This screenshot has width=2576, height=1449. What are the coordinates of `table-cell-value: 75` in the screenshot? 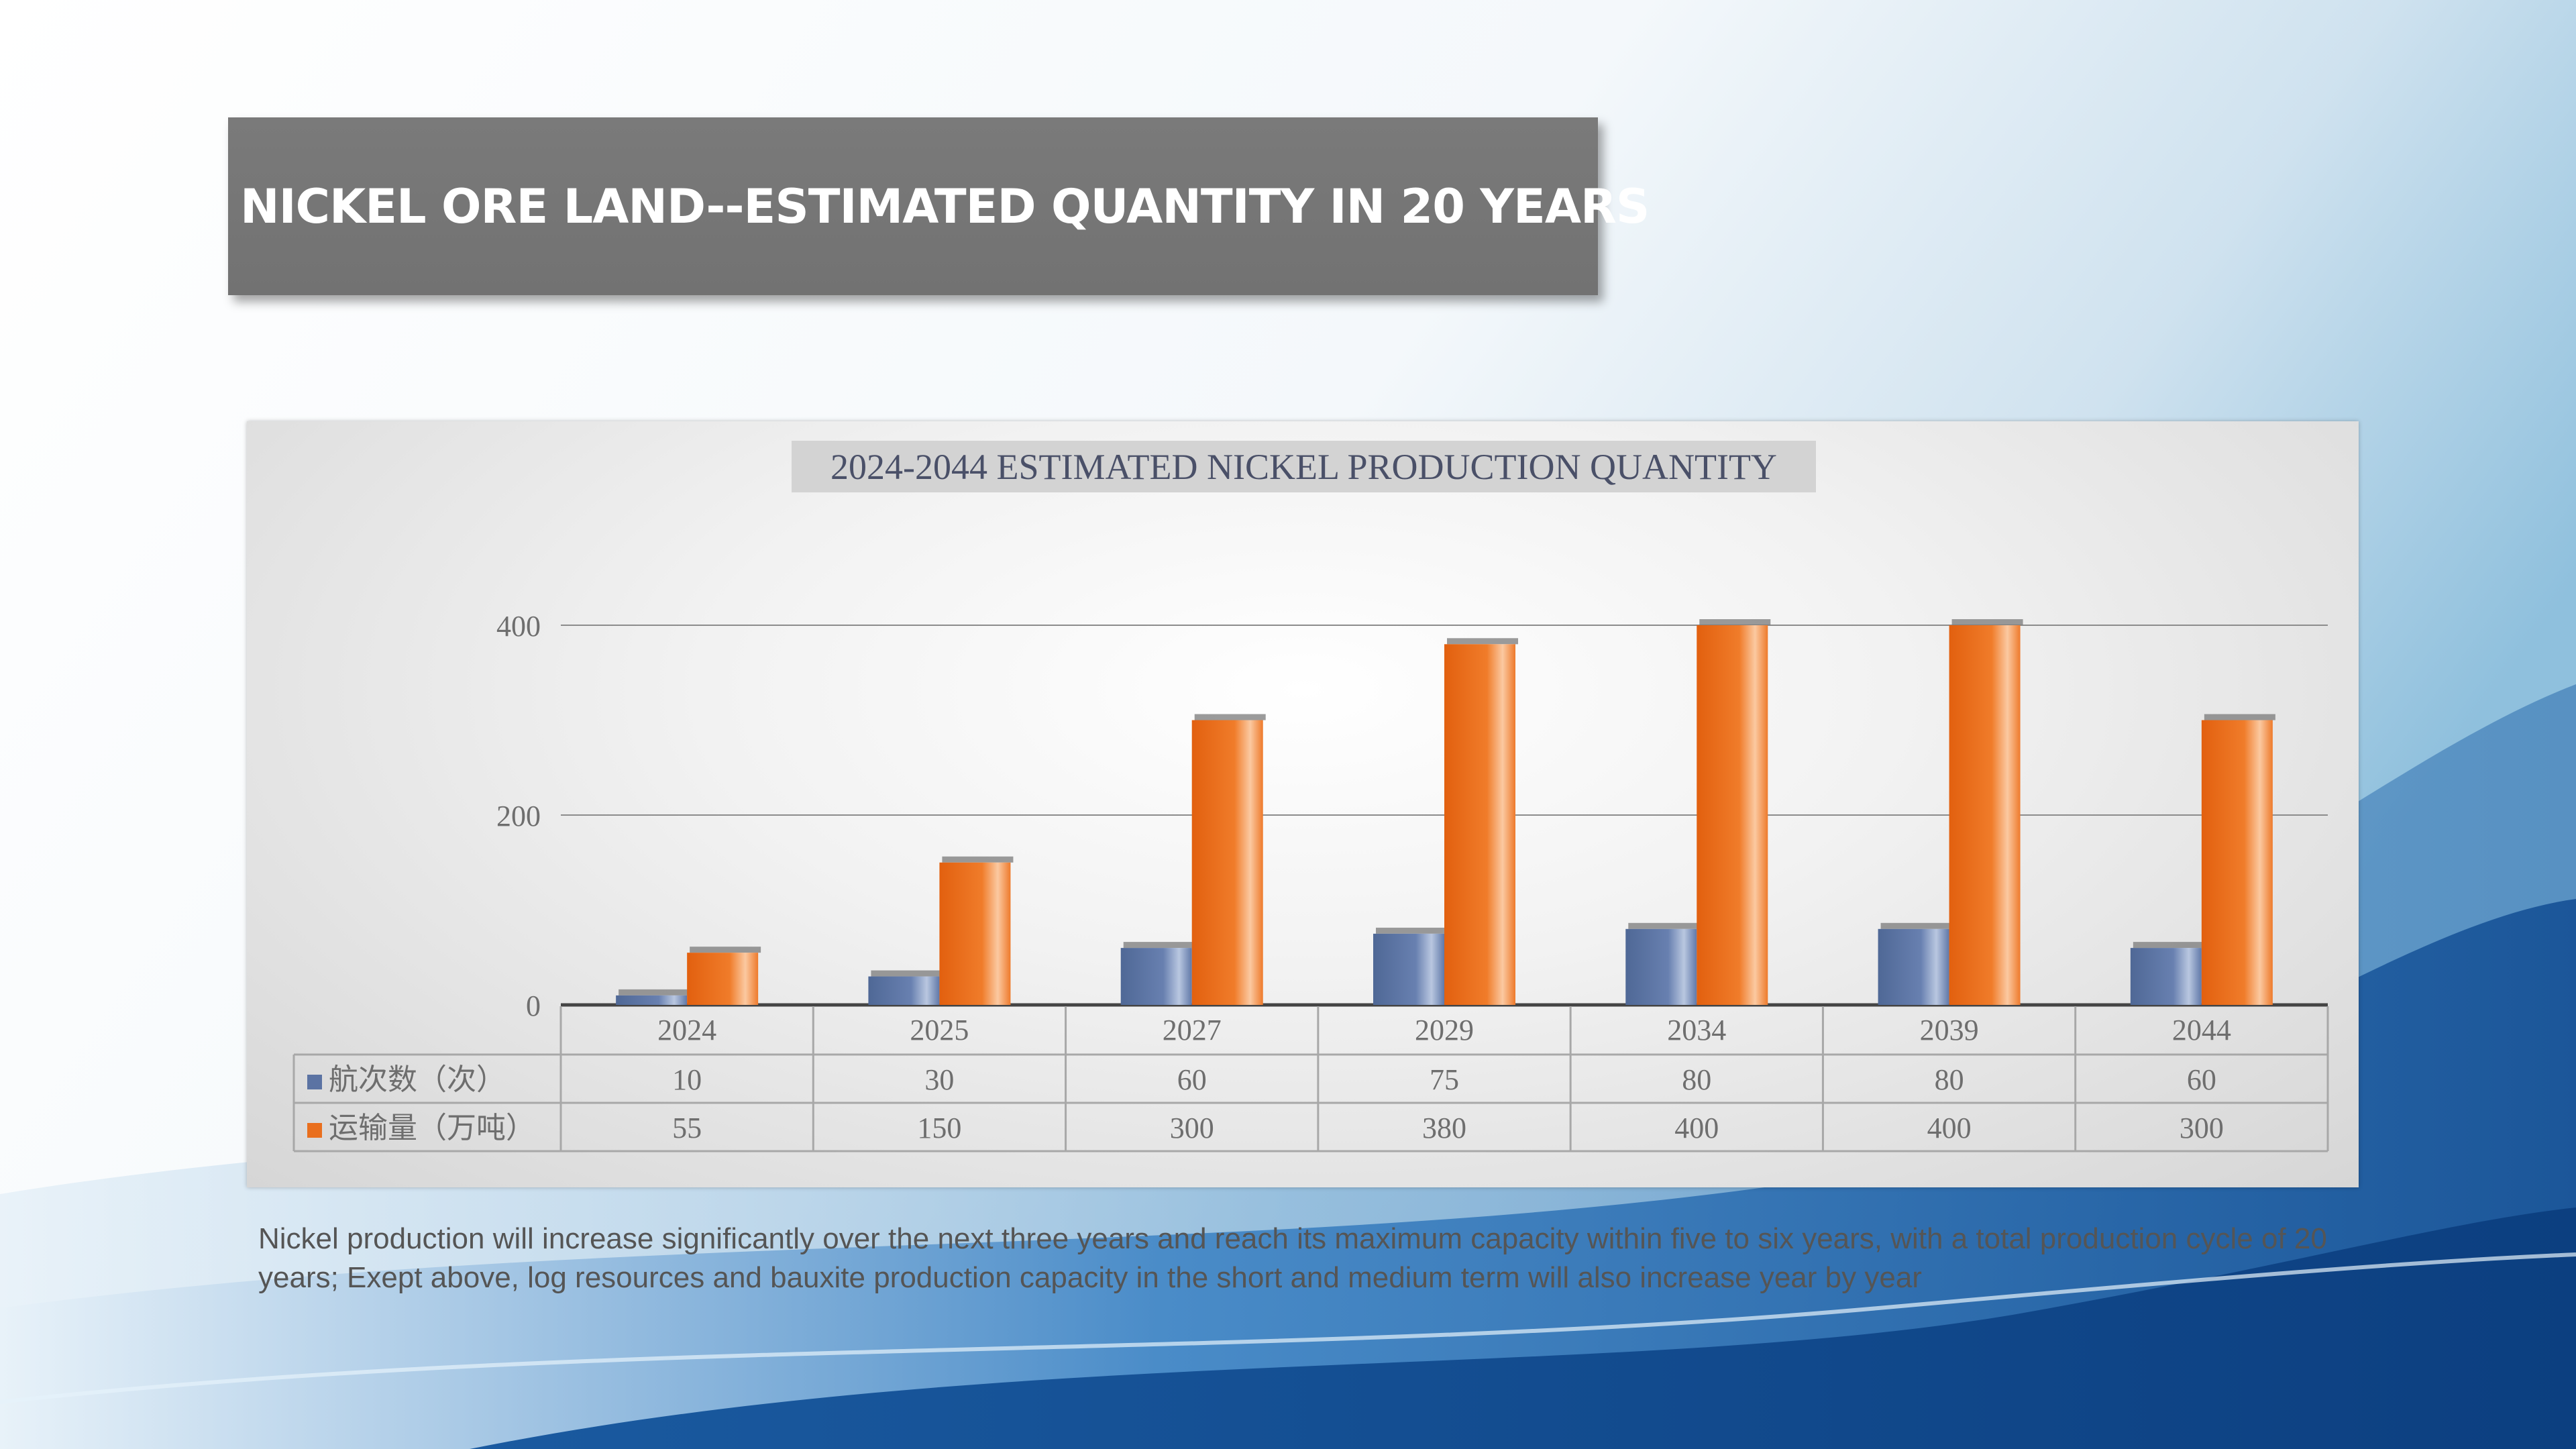 It's located at (1444, 1079).